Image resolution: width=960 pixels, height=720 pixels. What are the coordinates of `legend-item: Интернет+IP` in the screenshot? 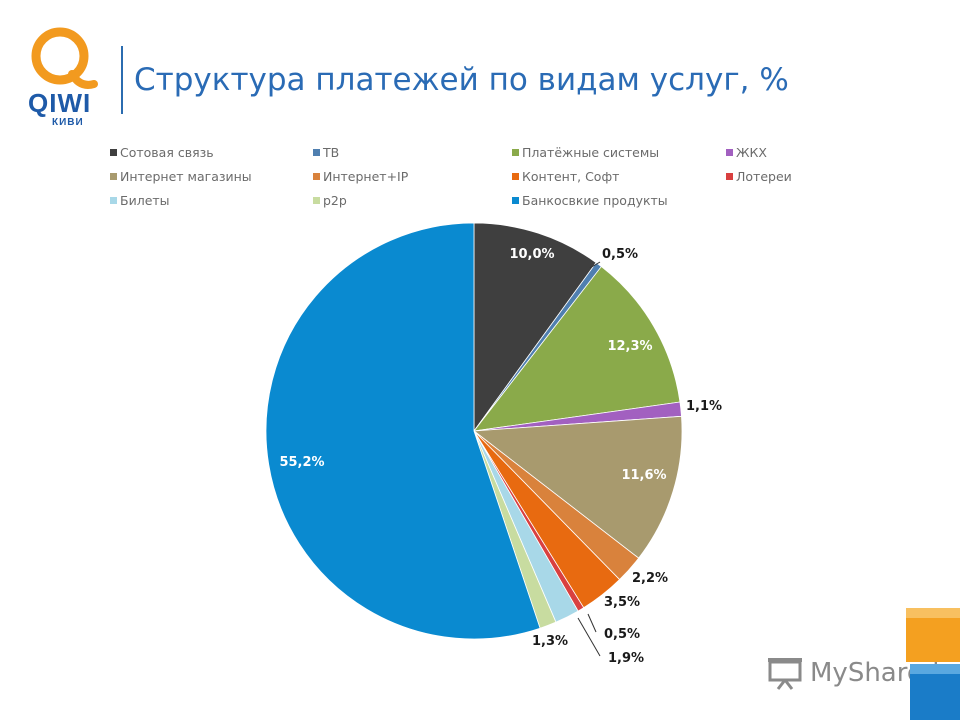 It's located at (360, 176).